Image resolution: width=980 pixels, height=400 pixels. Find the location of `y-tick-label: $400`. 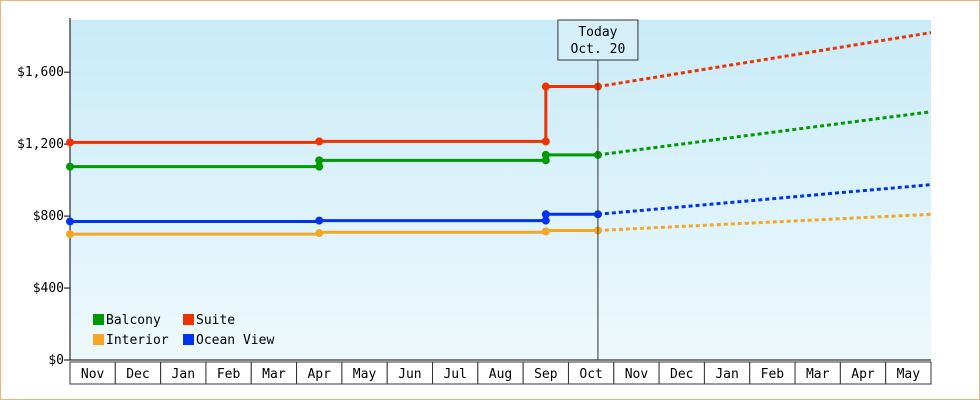

y-tick-label: $400 is located at coordinates (48, 288).